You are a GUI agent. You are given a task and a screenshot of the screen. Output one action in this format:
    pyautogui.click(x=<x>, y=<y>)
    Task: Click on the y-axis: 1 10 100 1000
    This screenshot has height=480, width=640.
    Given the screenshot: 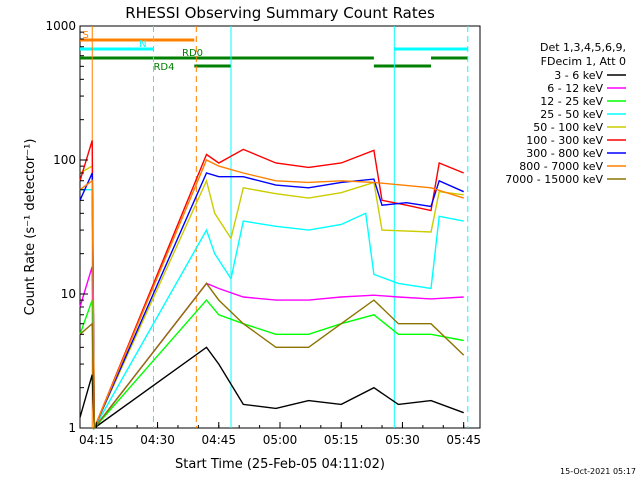 What is the action you would take?
    pyautogui.click(x=66, y=227)
    